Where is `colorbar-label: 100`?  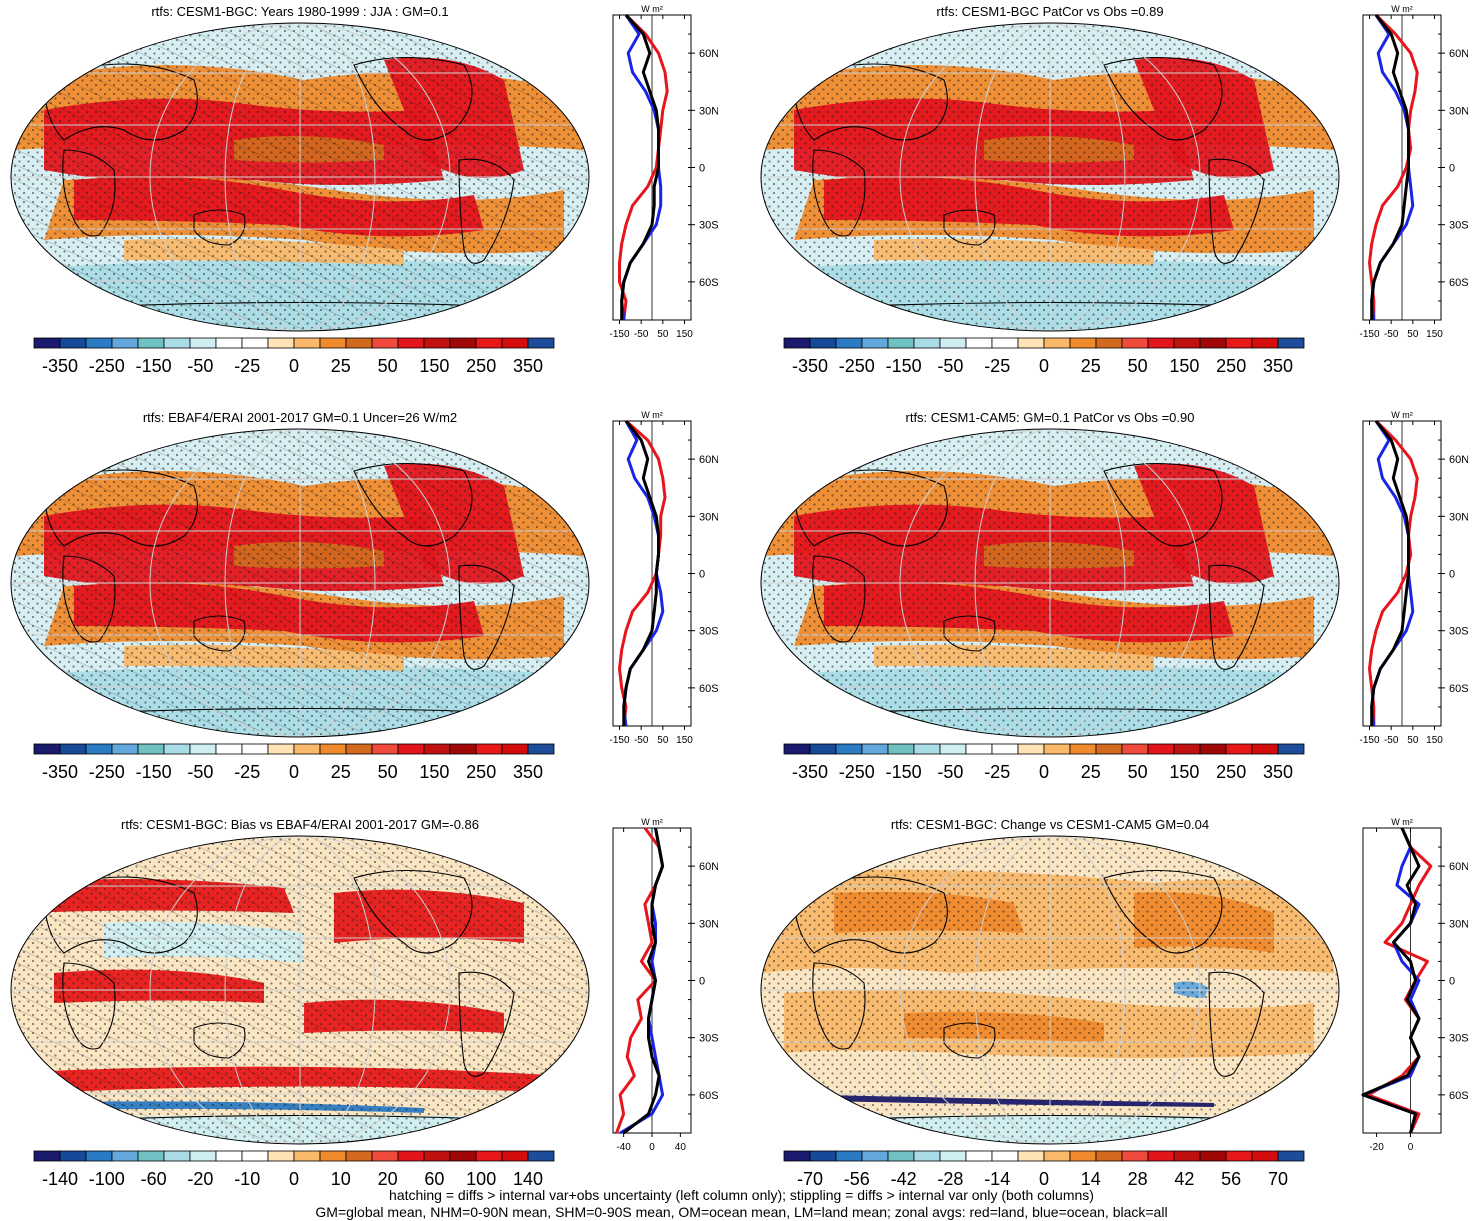 colorbar-label: 100 is located at coordinates (481, 1179).